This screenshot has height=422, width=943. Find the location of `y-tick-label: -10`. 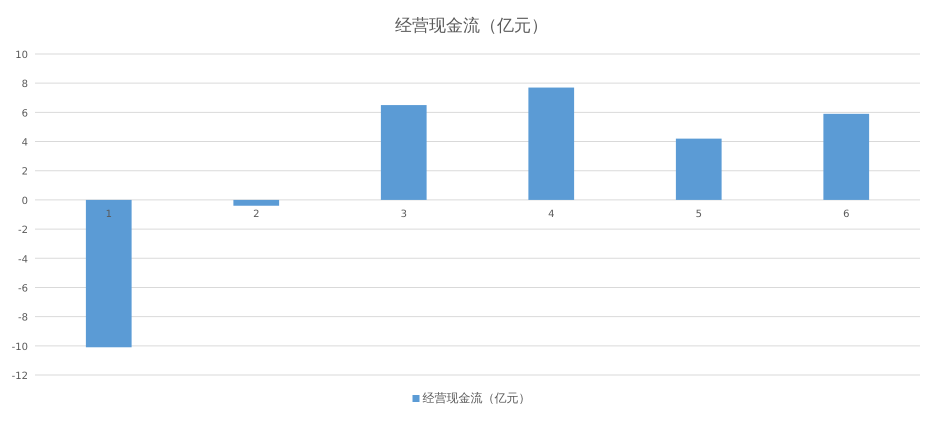

y-tick-label: -10 is located at coordinates (20, 347).